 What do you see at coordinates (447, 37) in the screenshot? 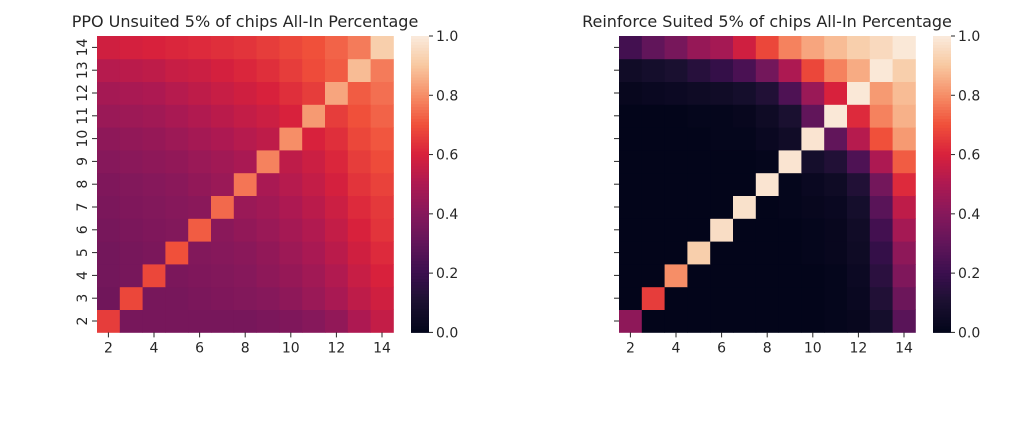
I see `colorbar-tick-label: 1.0` at bounding box center [447, 37].